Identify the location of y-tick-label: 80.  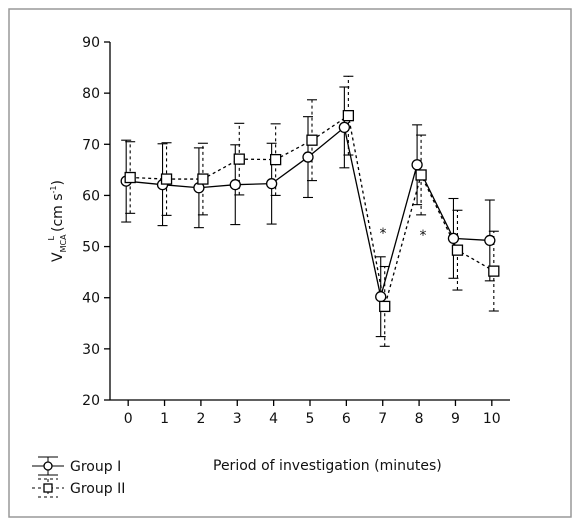
(91, 94).